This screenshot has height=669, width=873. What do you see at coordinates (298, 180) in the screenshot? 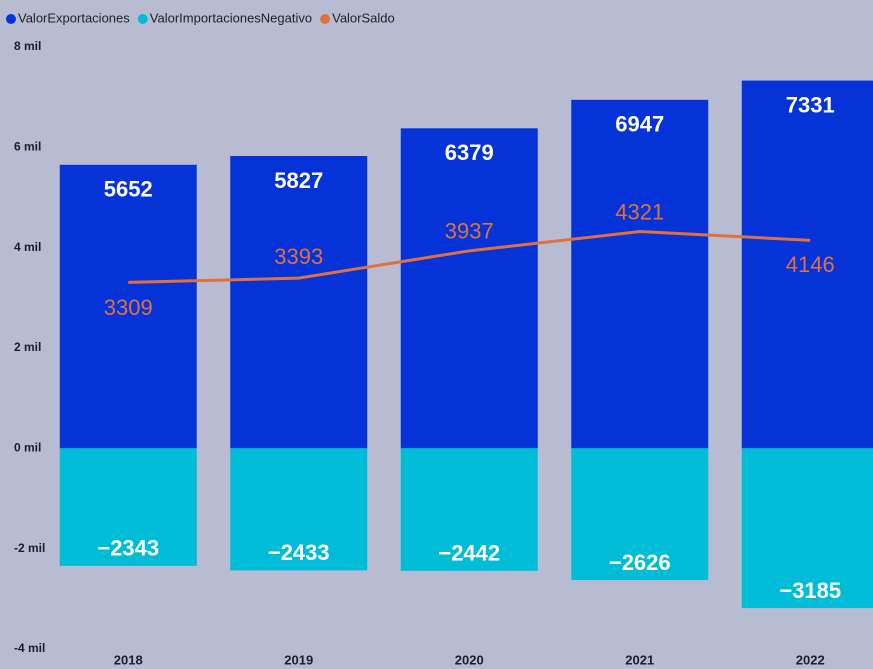
I see `data-label: 5827` at bounding box center [298, 180].